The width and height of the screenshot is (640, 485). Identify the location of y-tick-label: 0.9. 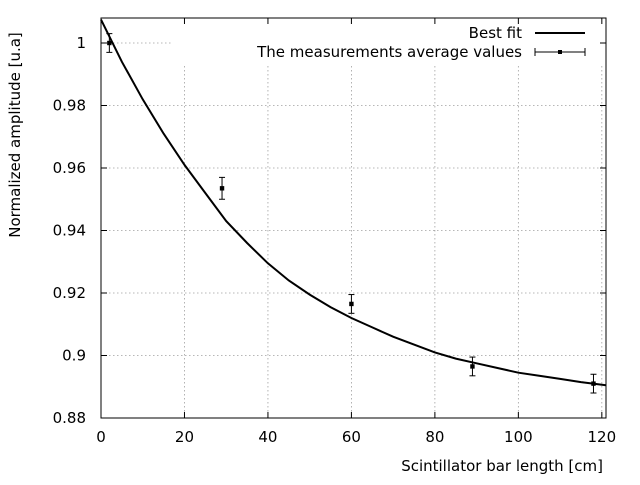
(74, 356).